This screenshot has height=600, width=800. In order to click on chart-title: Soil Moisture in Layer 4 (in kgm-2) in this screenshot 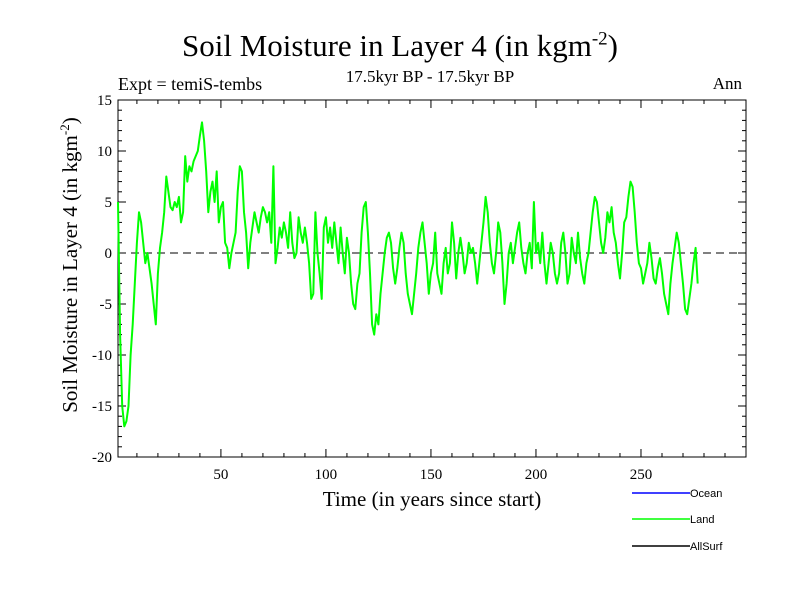, I will do `click(400, 45)`.